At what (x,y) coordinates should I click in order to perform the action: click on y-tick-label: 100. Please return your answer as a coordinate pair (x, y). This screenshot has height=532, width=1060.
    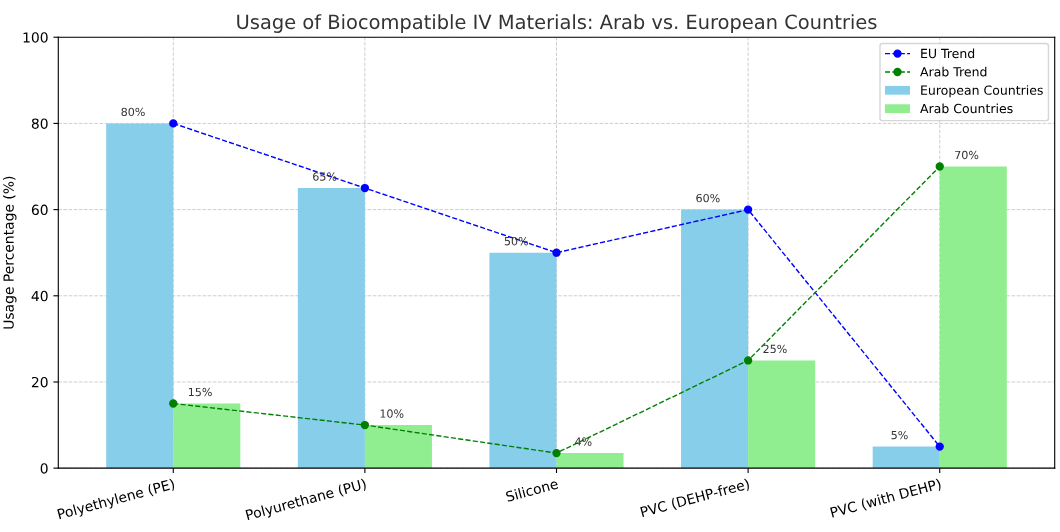
    Looking at the image, I should click on (35, 37).